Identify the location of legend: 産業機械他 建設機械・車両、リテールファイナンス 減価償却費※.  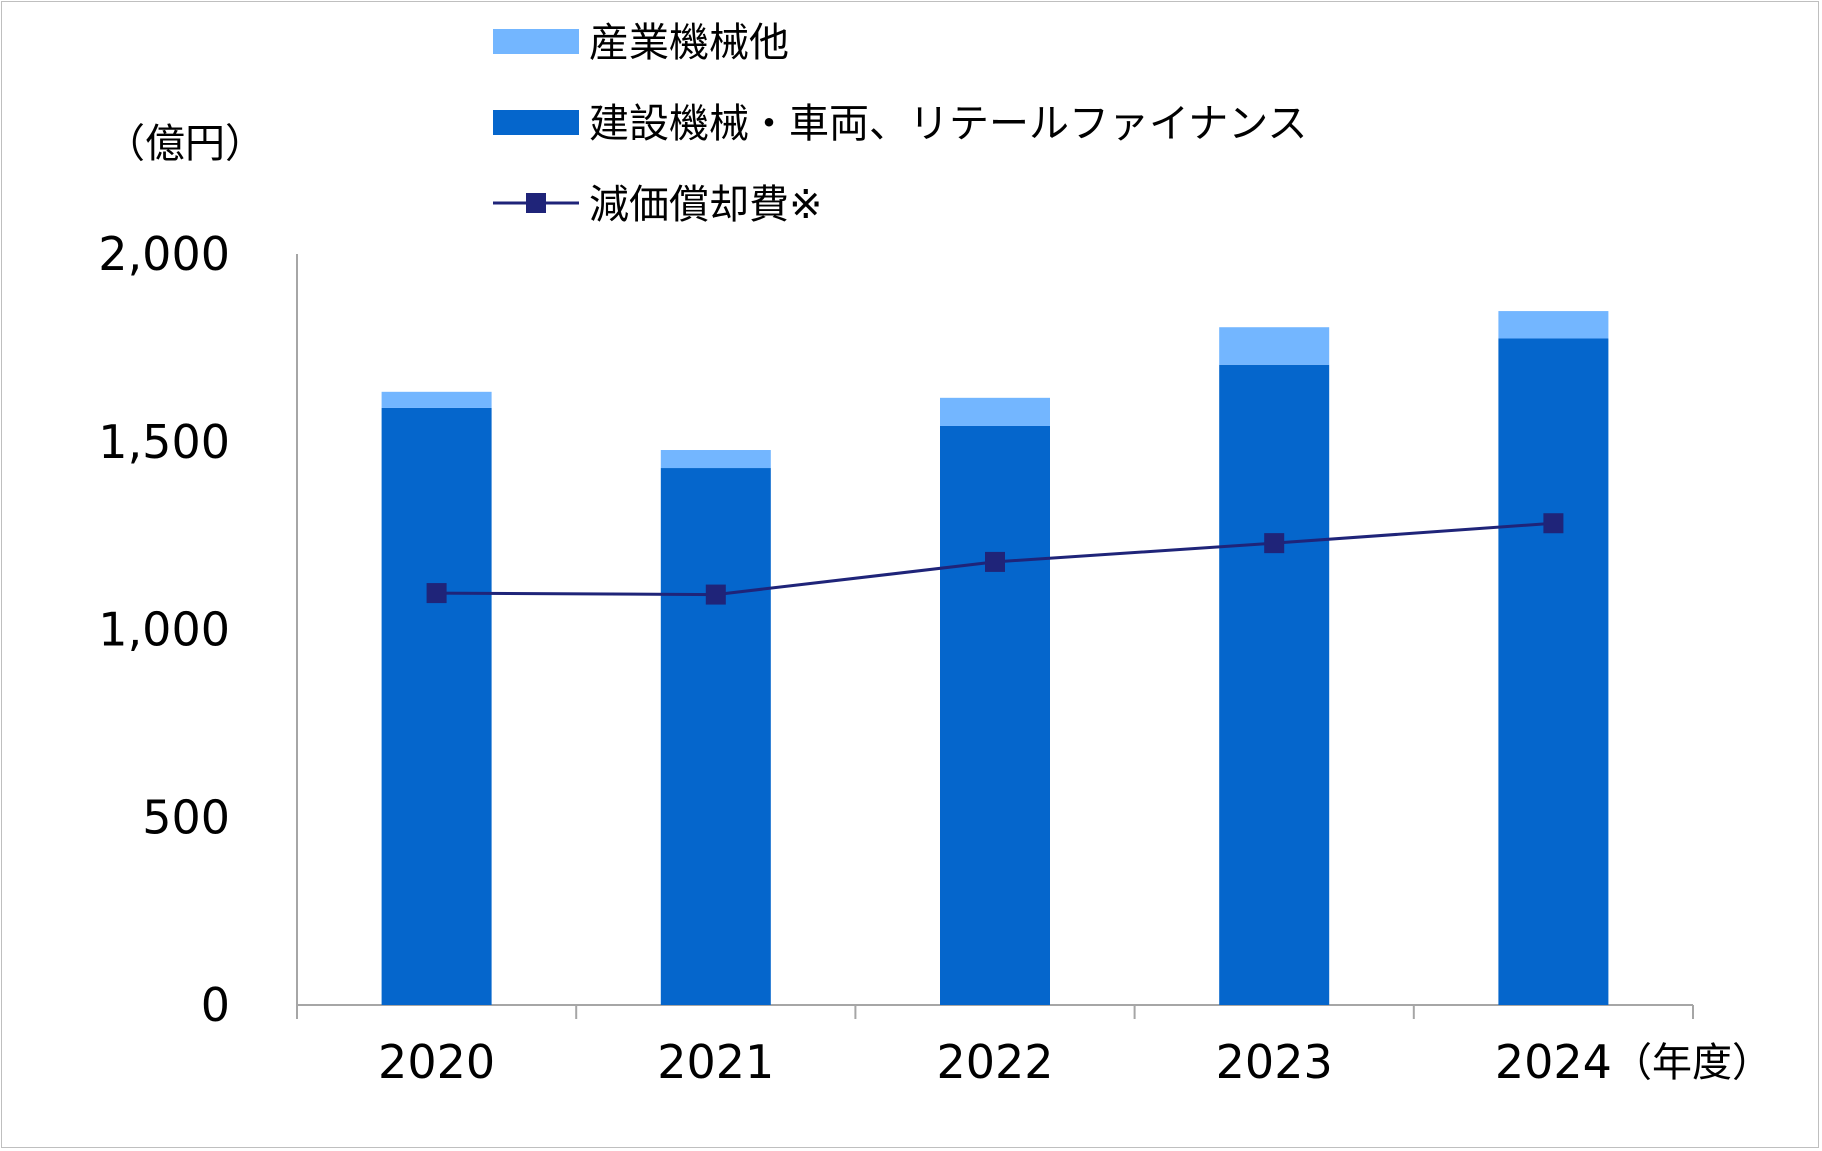
(900, 124).